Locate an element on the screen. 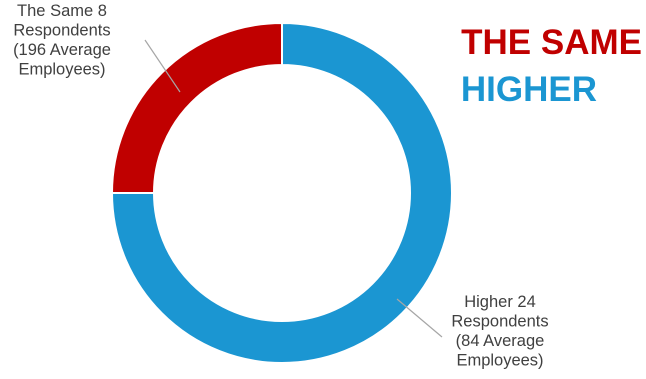 The image size is (646, 379). data-label-line: (84 Average is located at coordinates (500, 341).